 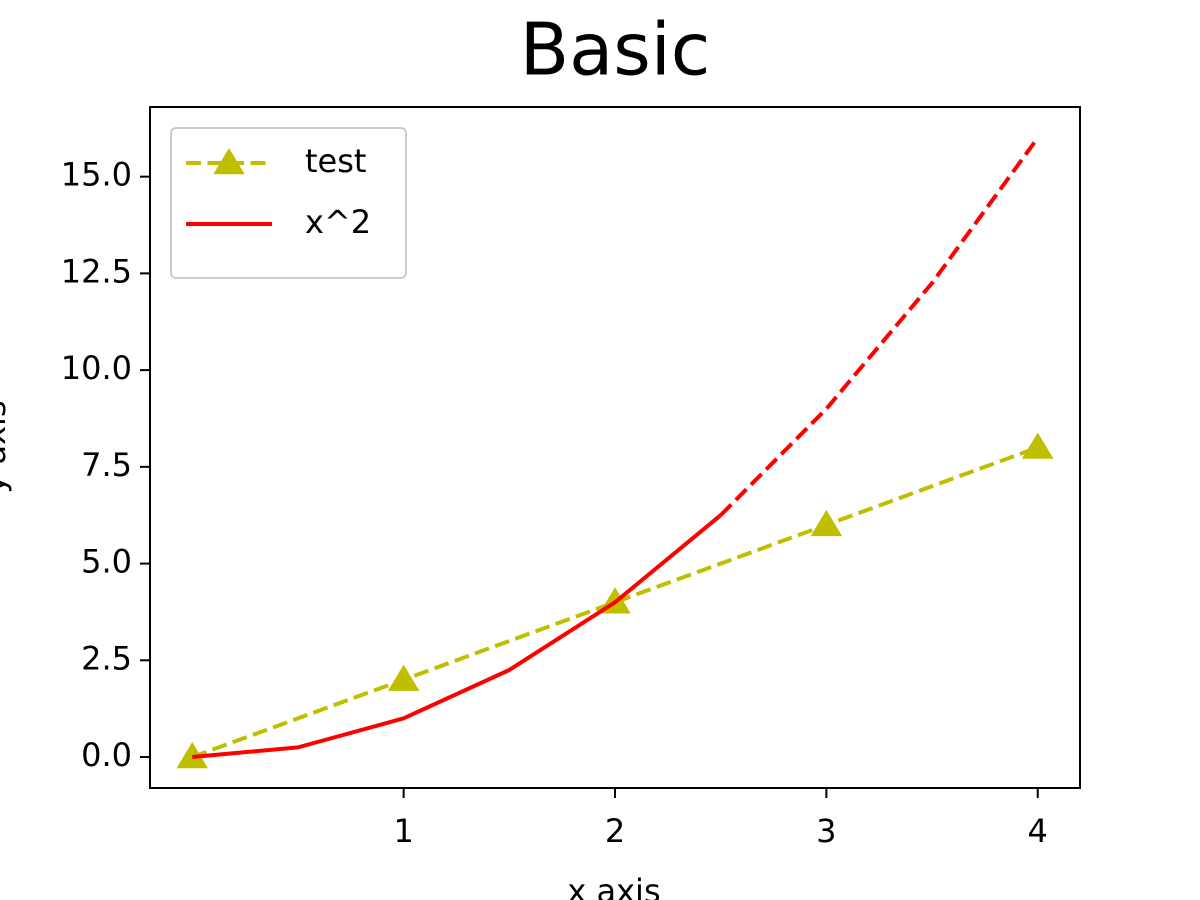 I want to click on y-tick-label: 12.5, so click(x=96, y=271).